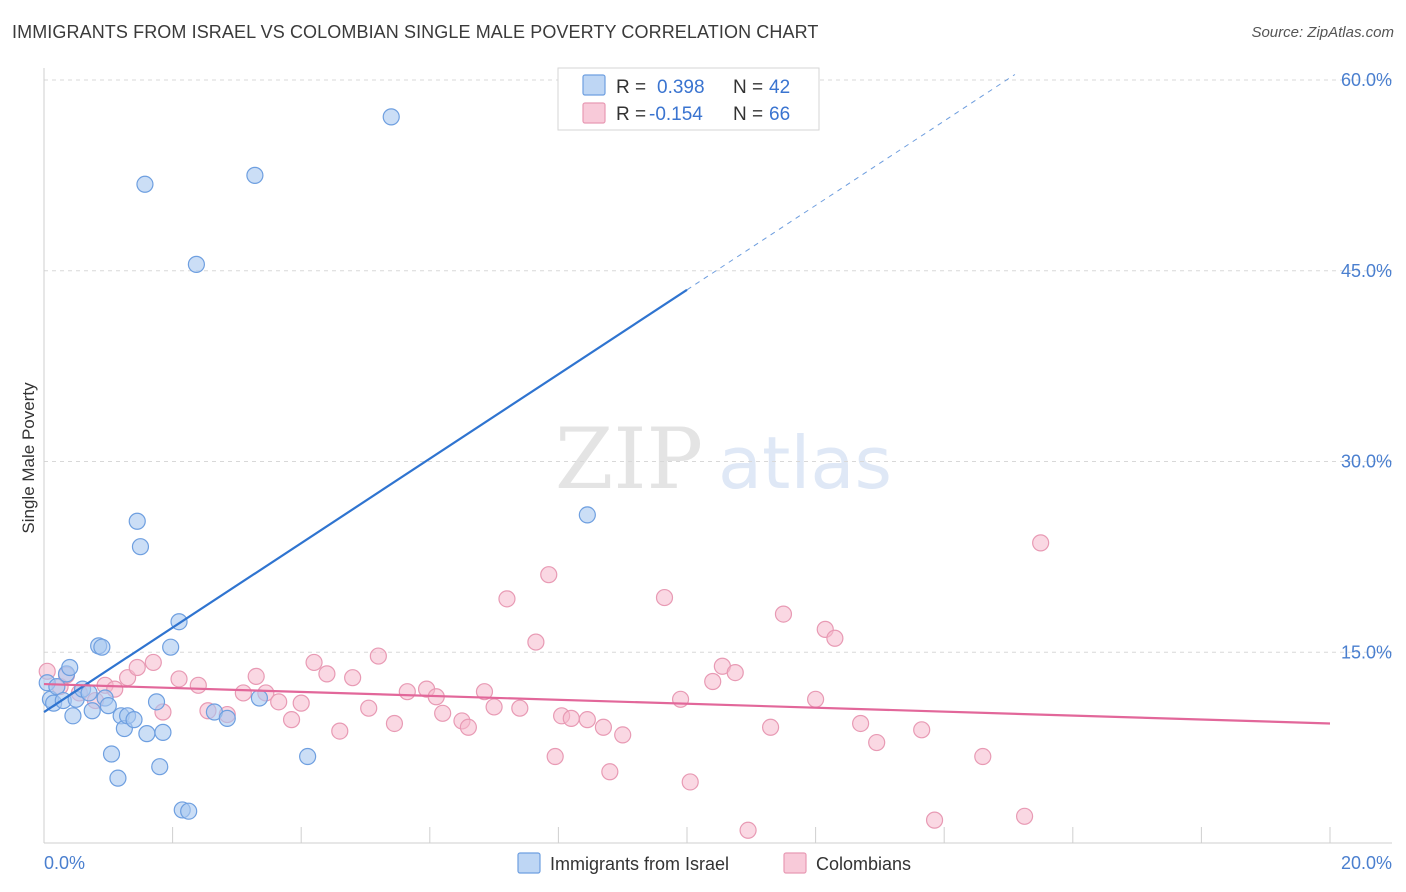  What do you see at coordinates (676, 114) in the screenshot?
I see `legend-colombia-r-value: -0.154` at bounding box center [676, 114].